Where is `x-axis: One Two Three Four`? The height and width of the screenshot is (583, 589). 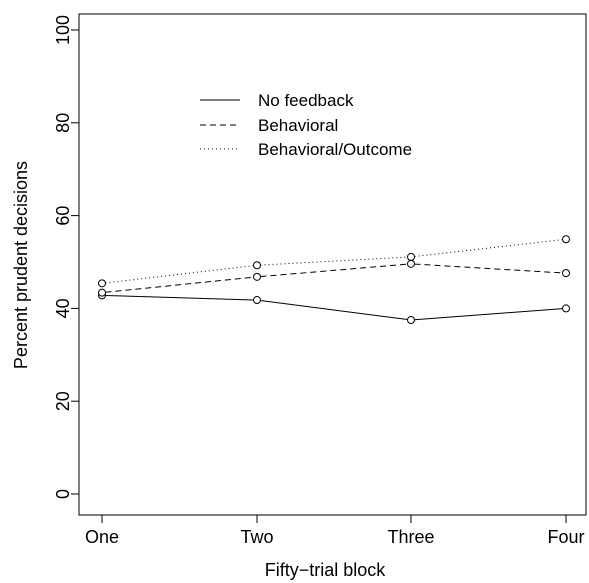
x-axis: One Two Three Four is located at coordinates (335, 530).